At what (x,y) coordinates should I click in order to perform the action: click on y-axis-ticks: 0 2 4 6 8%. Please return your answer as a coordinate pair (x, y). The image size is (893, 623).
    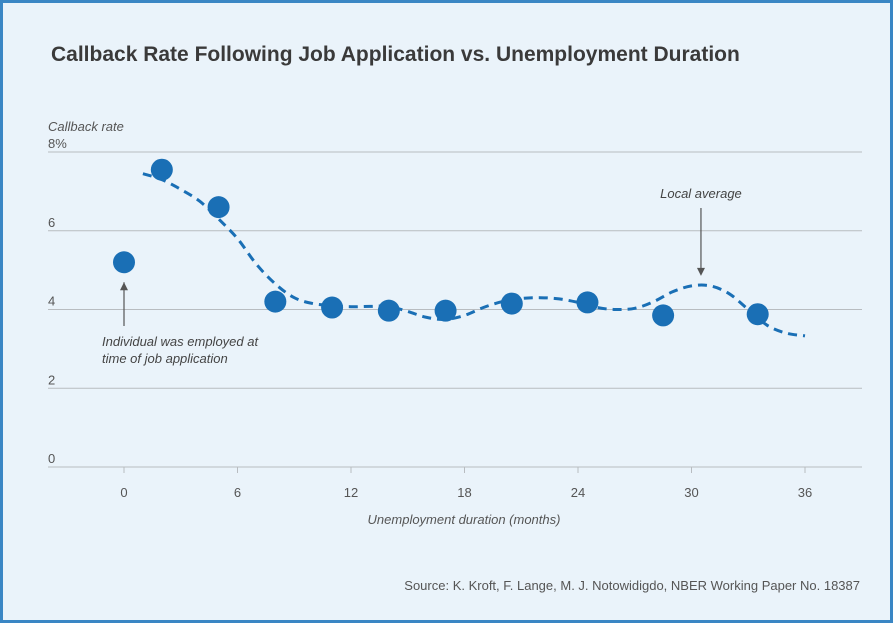
    Looking at the image, I should click on (57, 301).